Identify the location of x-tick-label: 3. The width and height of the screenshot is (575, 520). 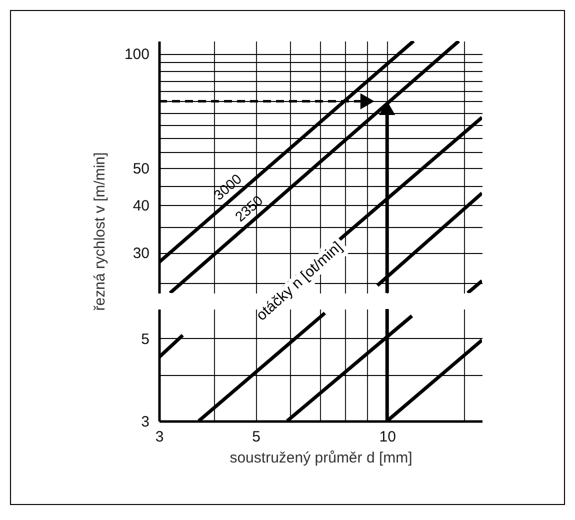
(159, 437).